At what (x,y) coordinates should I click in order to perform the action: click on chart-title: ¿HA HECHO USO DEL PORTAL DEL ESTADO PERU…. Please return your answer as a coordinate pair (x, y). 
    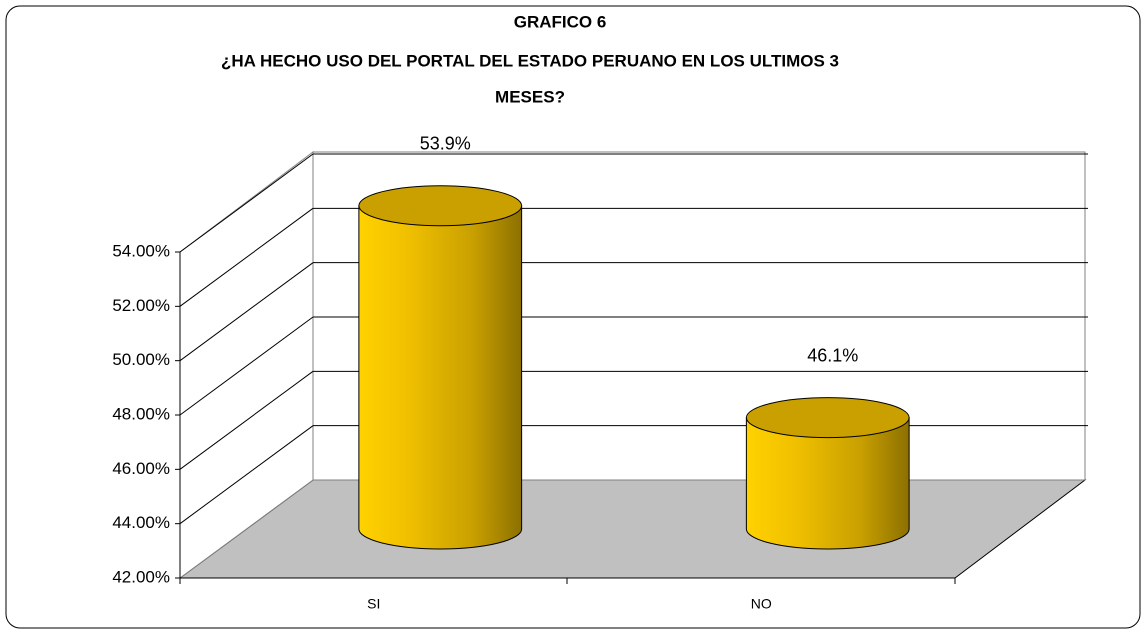
    Looking at the image, I should click on (530, 60).